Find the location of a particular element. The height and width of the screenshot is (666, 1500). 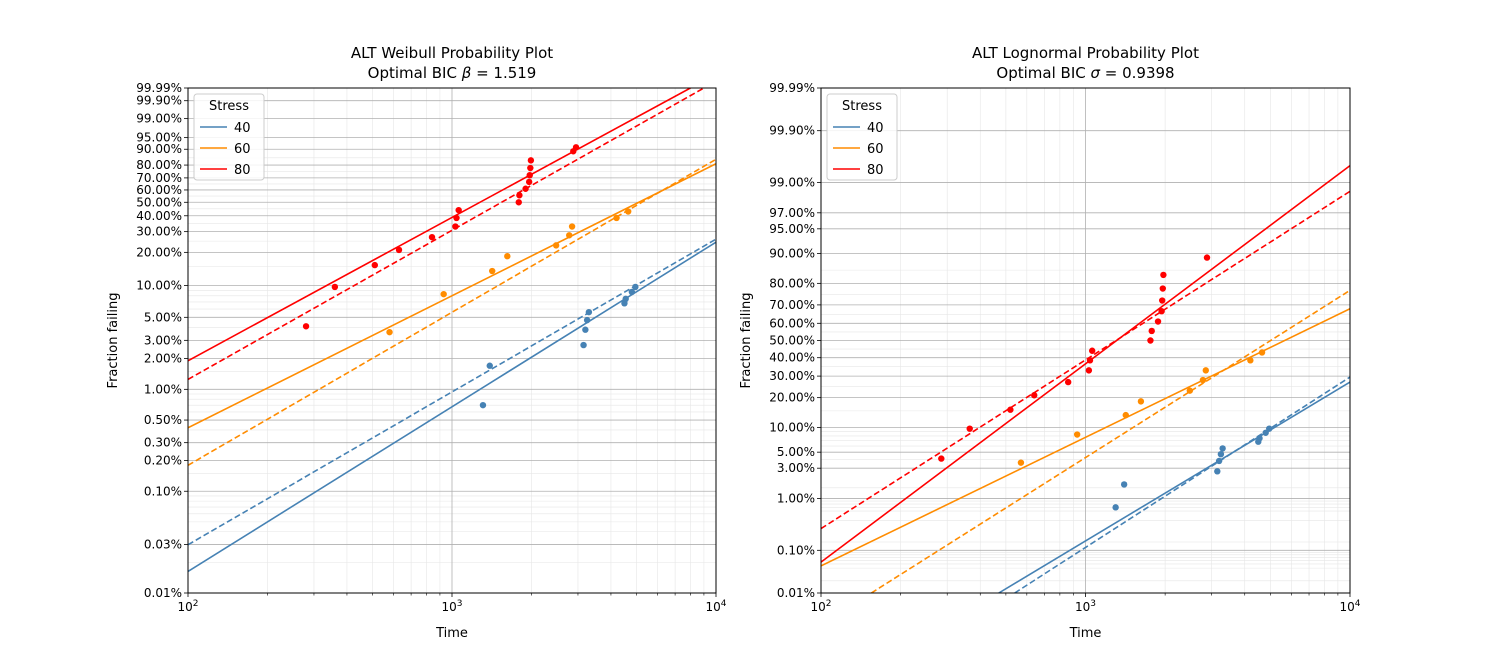

y-tick-label: 40.00% is located at coordinates (792, 358).